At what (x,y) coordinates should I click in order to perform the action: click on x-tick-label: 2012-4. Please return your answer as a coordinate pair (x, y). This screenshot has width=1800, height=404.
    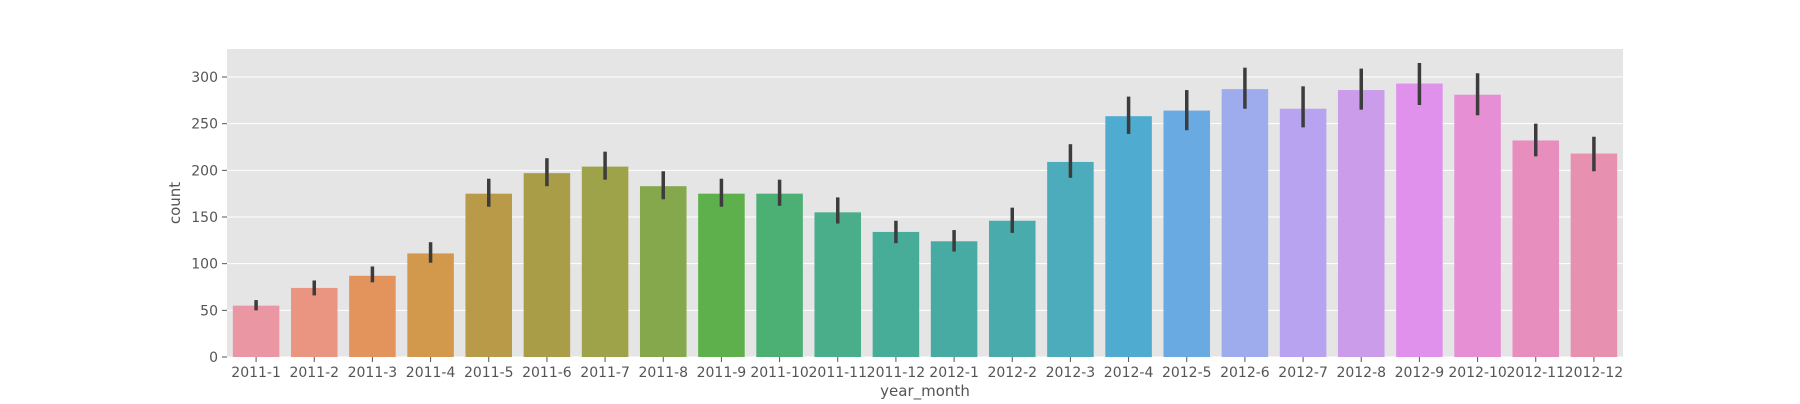
    Looking at the image, I should click on (1129, 373).